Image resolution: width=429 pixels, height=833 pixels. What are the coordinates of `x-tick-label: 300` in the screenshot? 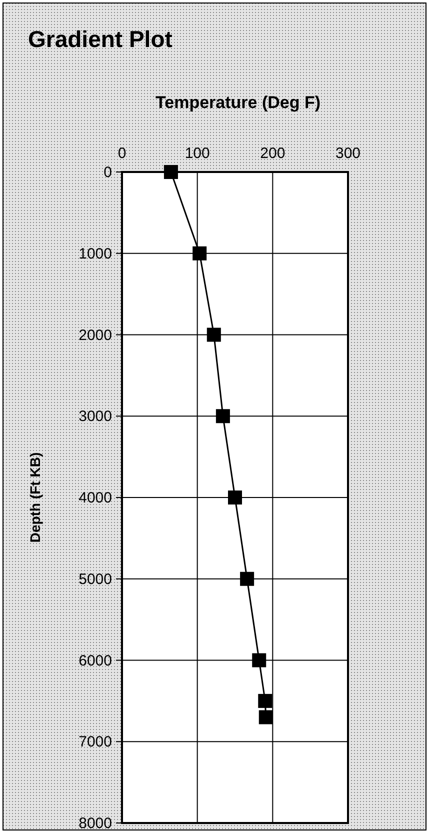 It's located at (348, 153).